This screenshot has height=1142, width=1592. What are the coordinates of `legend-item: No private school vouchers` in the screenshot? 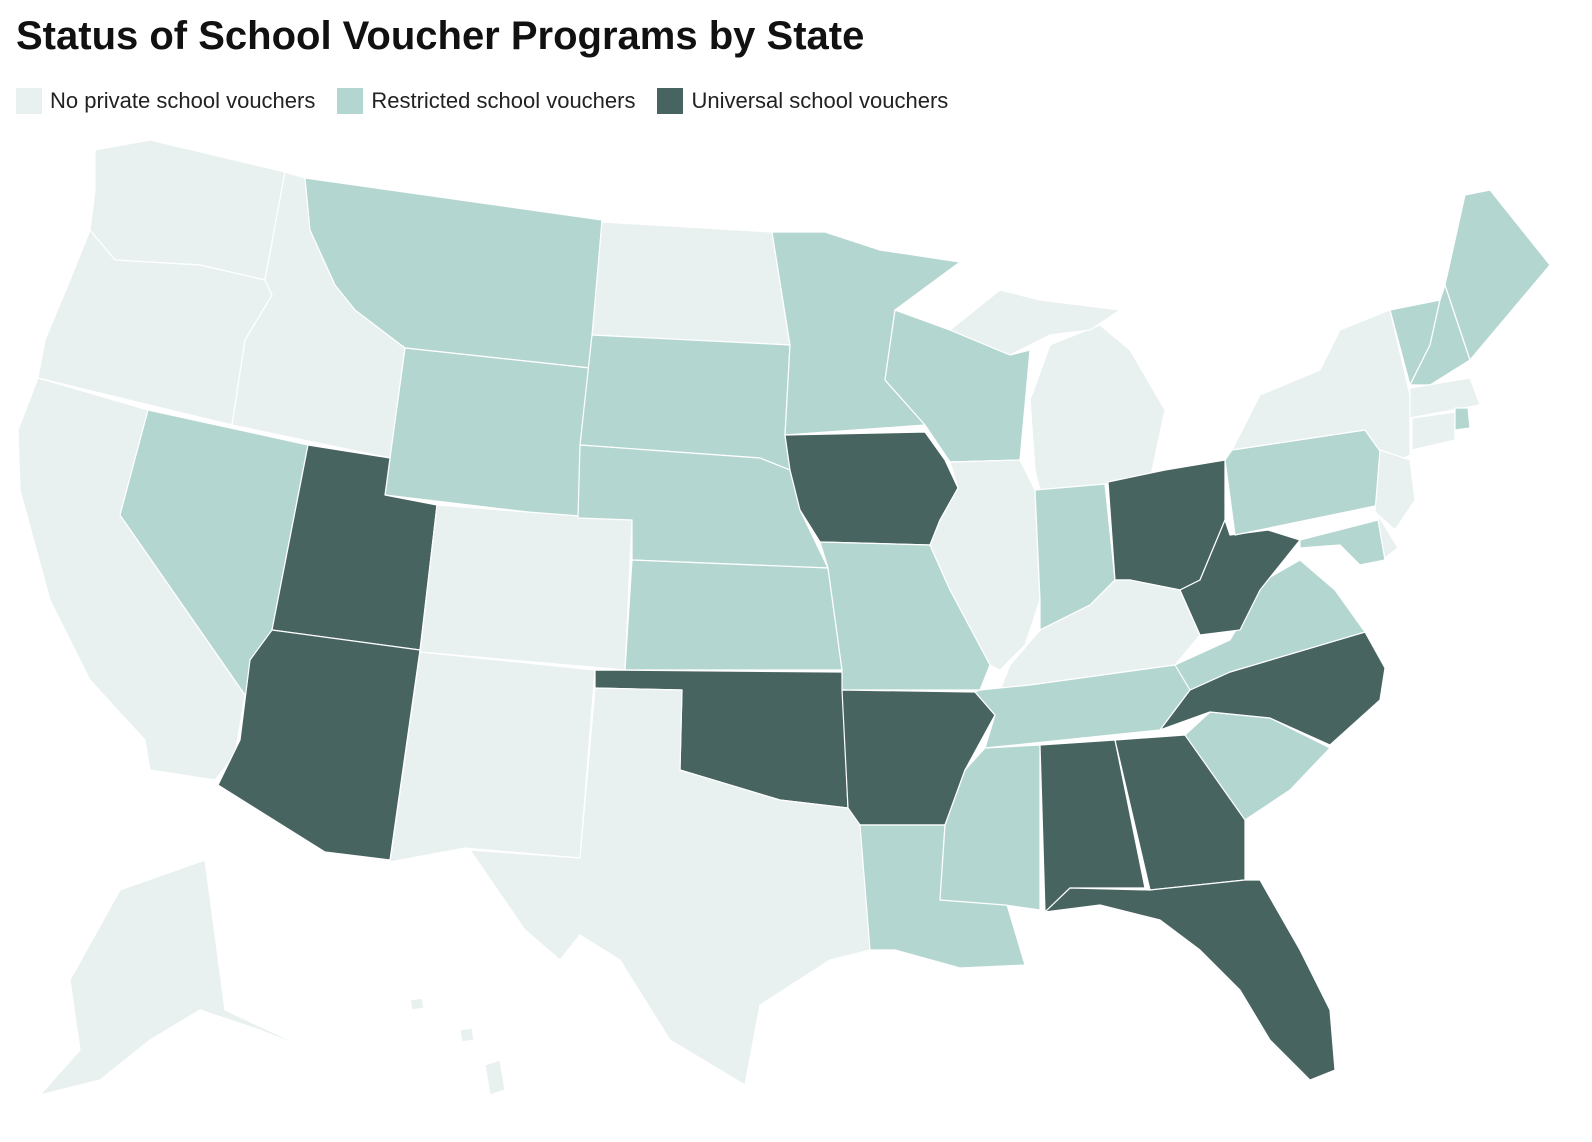 It's located at (165, 101).